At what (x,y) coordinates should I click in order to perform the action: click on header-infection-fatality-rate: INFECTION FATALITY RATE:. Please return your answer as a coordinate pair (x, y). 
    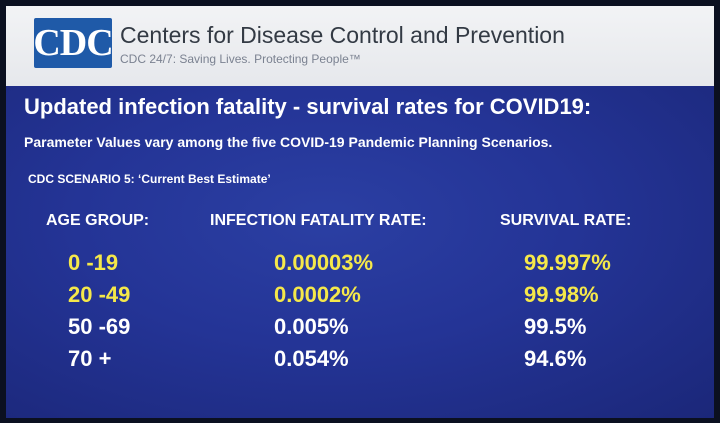
    Looking at the image, I should click on (318, 220).